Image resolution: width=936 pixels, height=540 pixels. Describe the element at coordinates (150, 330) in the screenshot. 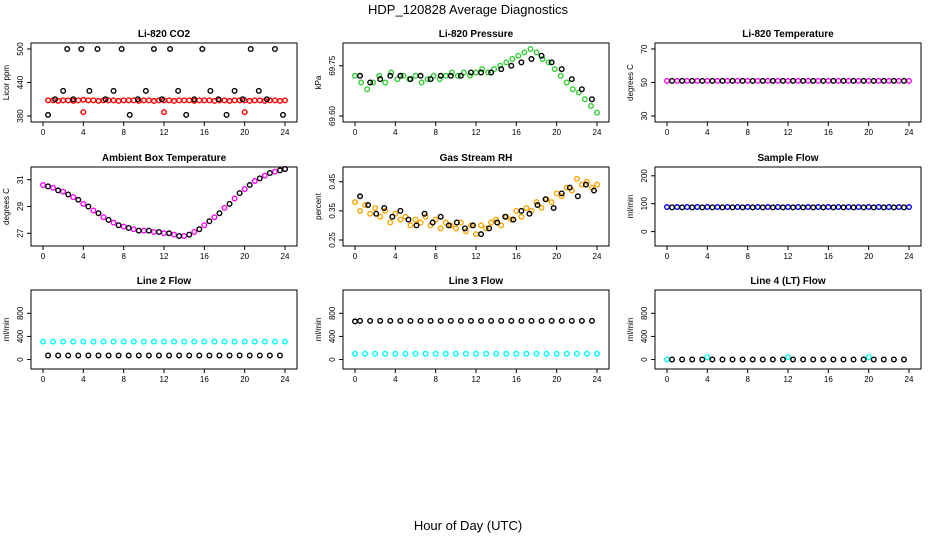

I see `panel-line-2-flow: Line 2 Flow ml/min 0 4 8 12 16 20 24 0 400 800` at that location.